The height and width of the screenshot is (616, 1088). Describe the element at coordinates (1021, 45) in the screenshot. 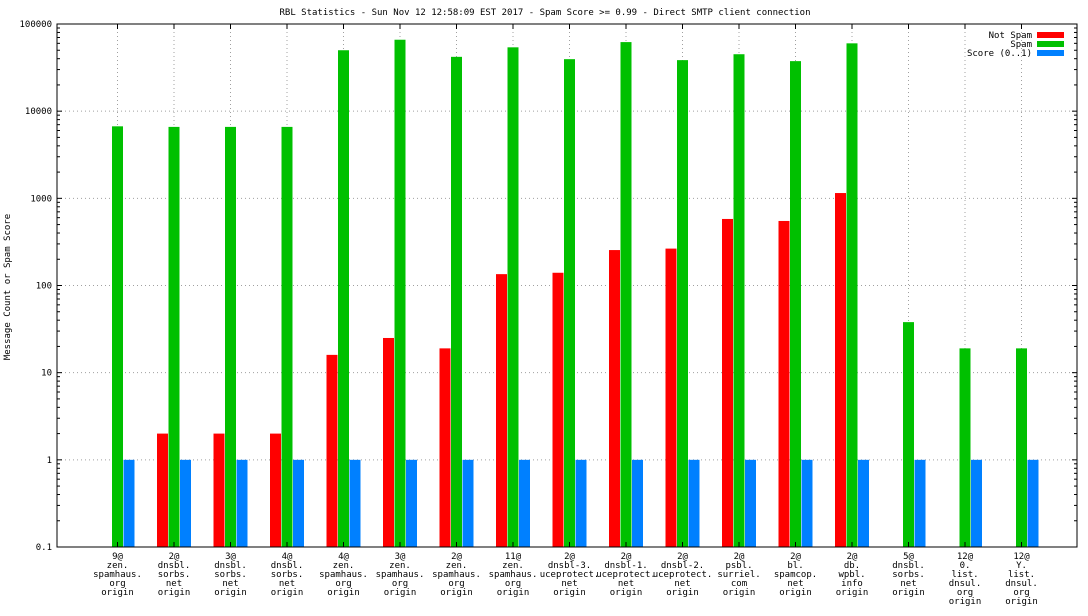

I see `legend-label: Spam` at that location.